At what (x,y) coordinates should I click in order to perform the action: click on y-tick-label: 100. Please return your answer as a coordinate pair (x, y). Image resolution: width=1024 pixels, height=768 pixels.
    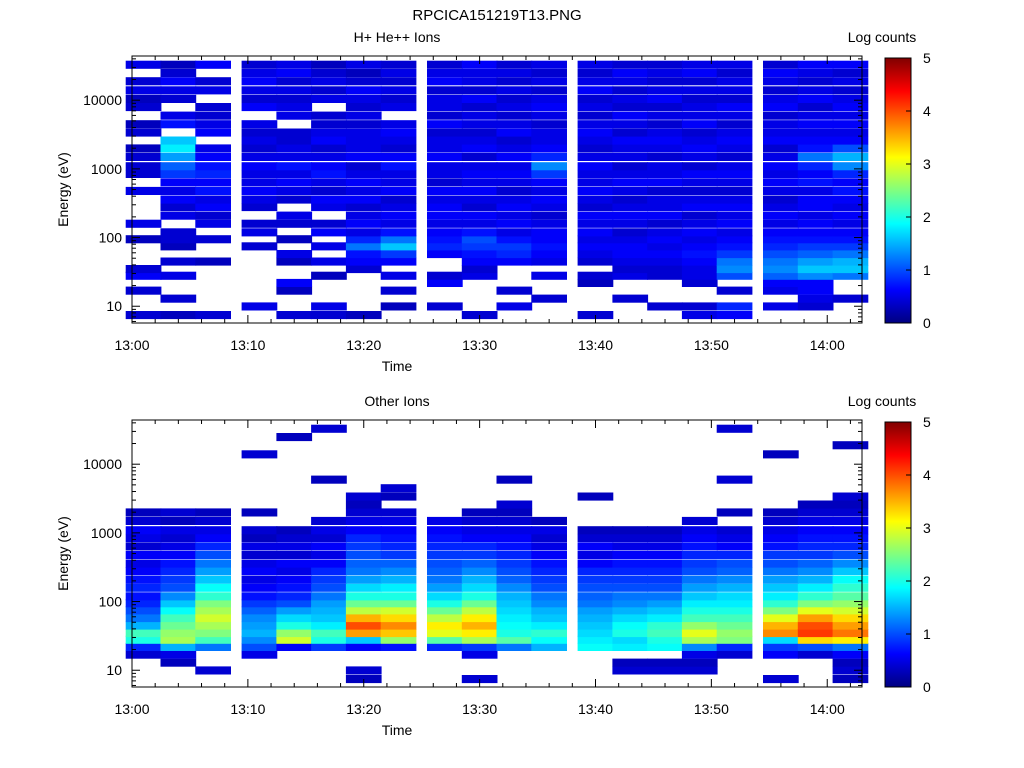
    Looking at the image, I should click on (111, 238).